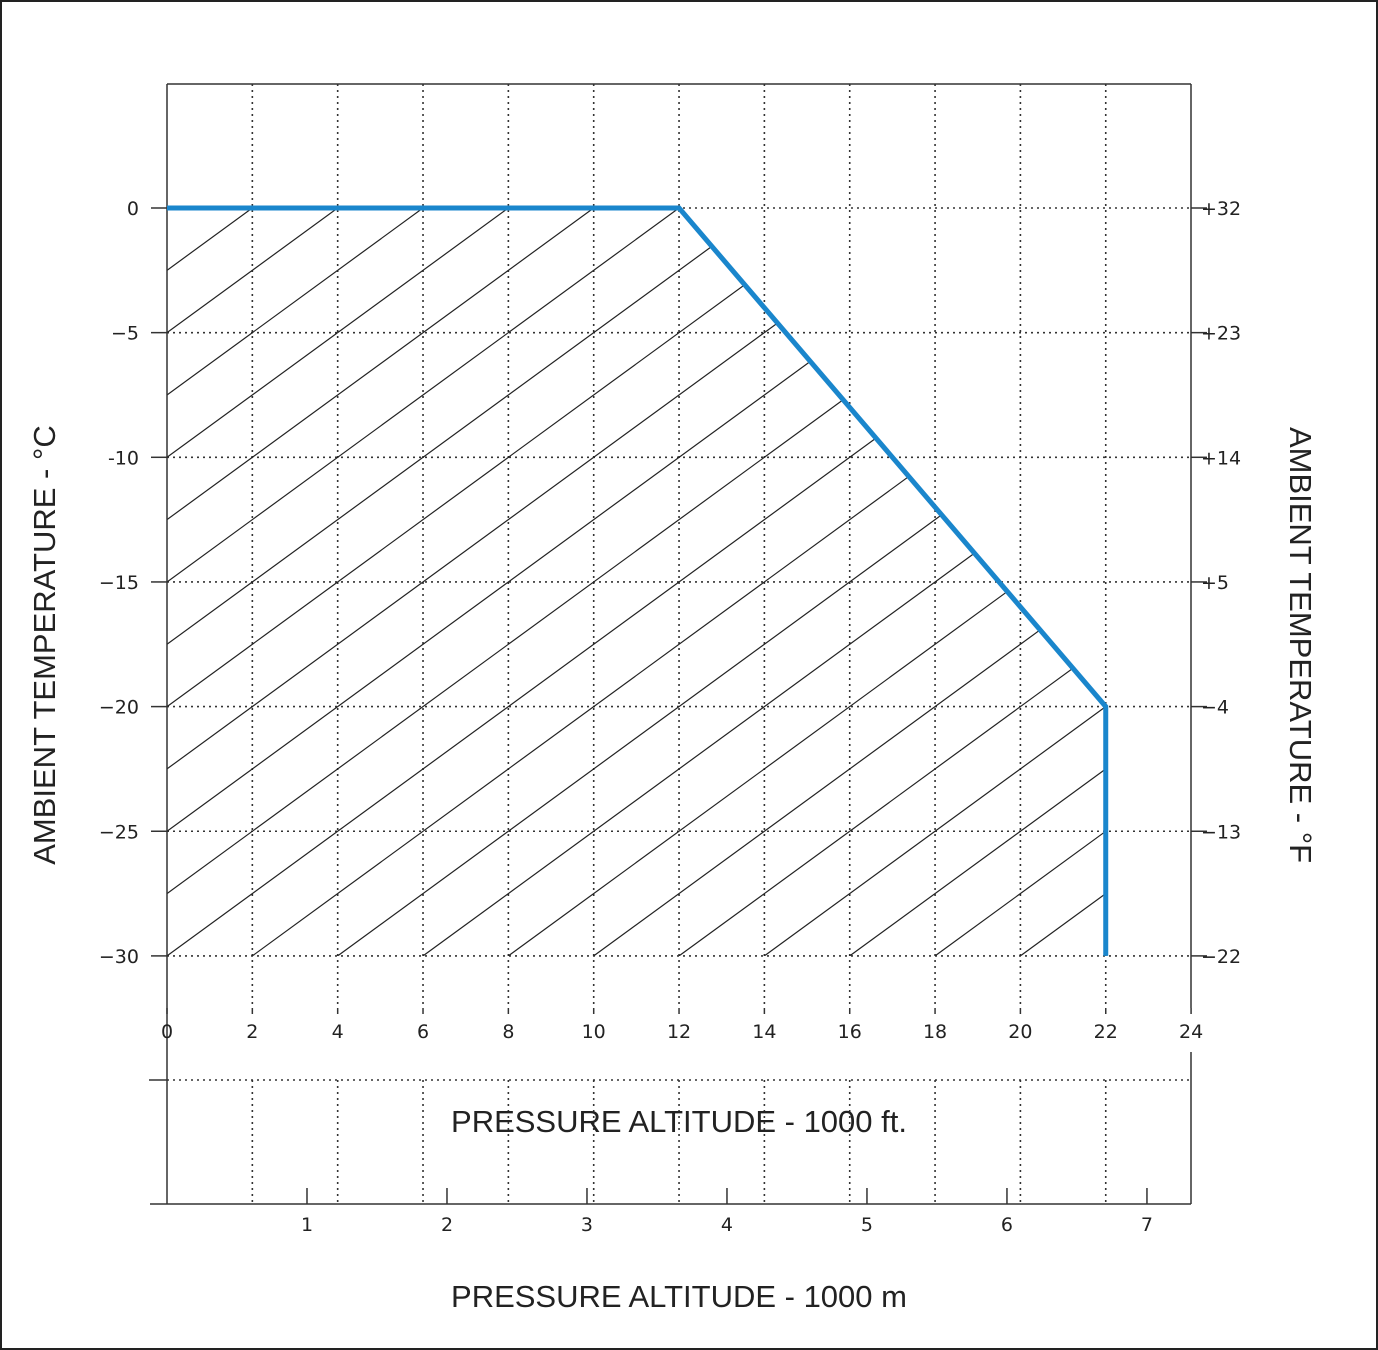 This screenshot has height=1350, width=1378. I want to click on tick-label-x-ft: 2, so click(252, 1032).